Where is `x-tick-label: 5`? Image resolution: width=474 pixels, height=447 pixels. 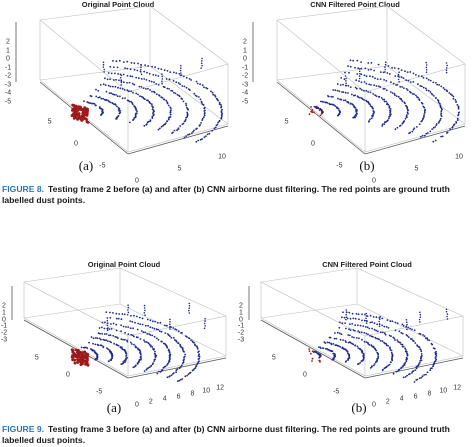 x-tick-label: 5 is located at coordinates (286, 122).